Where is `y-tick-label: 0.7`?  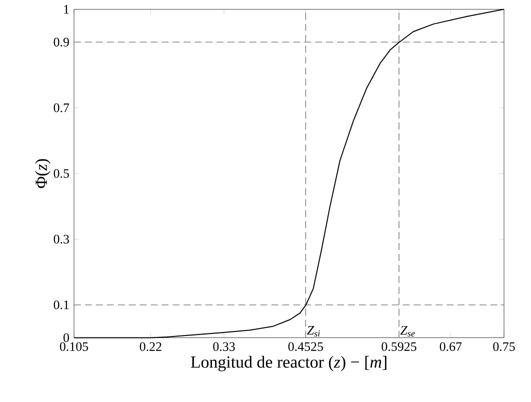 y-tick-label: 0.7 is located at coordinates (62, 107).